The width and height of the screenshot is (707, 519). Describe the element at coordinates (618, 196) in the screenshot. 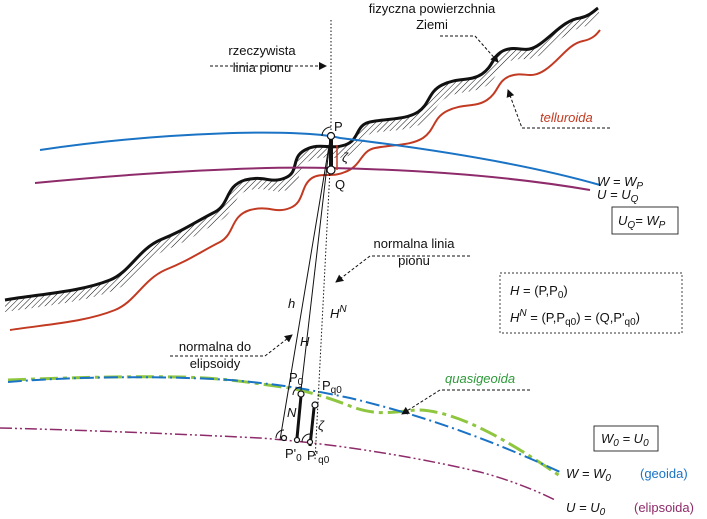

I see `eq-U-UQ: U = UQ` at that location.